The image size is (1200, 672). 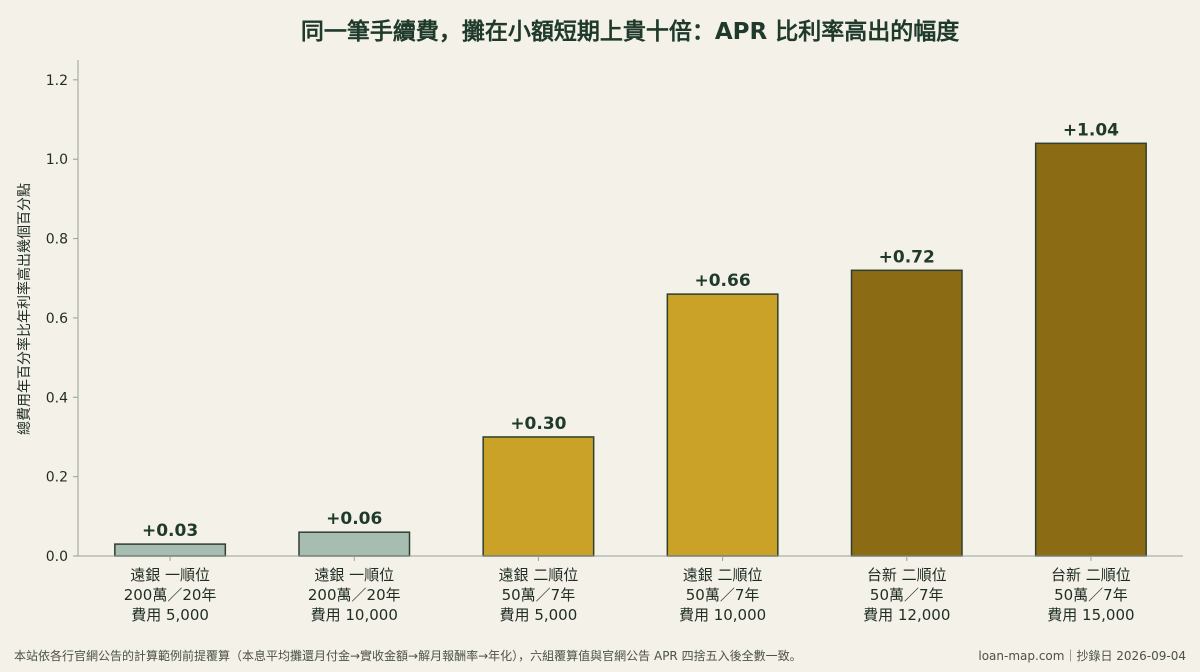 I want to click on y-tick-label: 0.0, so click(x=57, y=557).